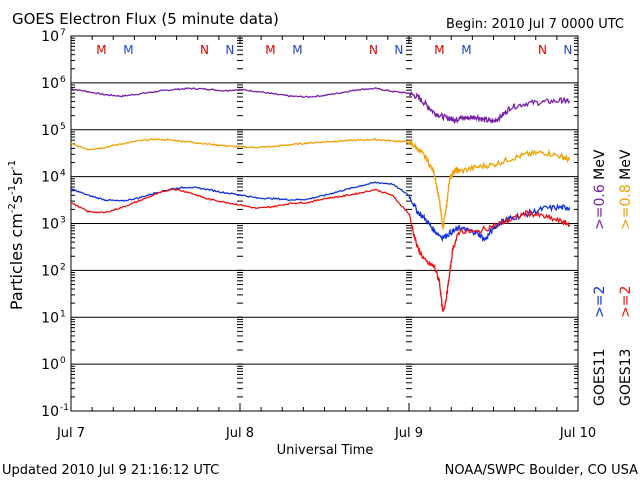 Image resolution: width=640 pixels, height=480 pixels. I want to click on top-marker-3: N, so click(229, 50).